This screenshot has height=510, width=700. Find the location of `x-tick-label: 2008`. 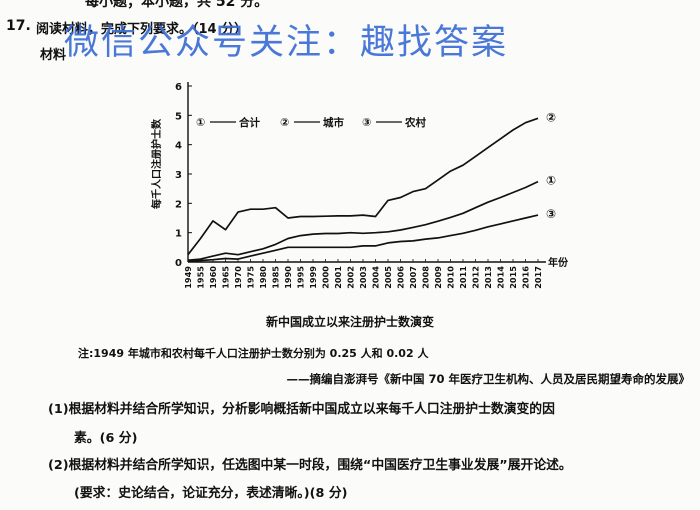

x-tick-label: 2008 is located at coordinates (426, 277).